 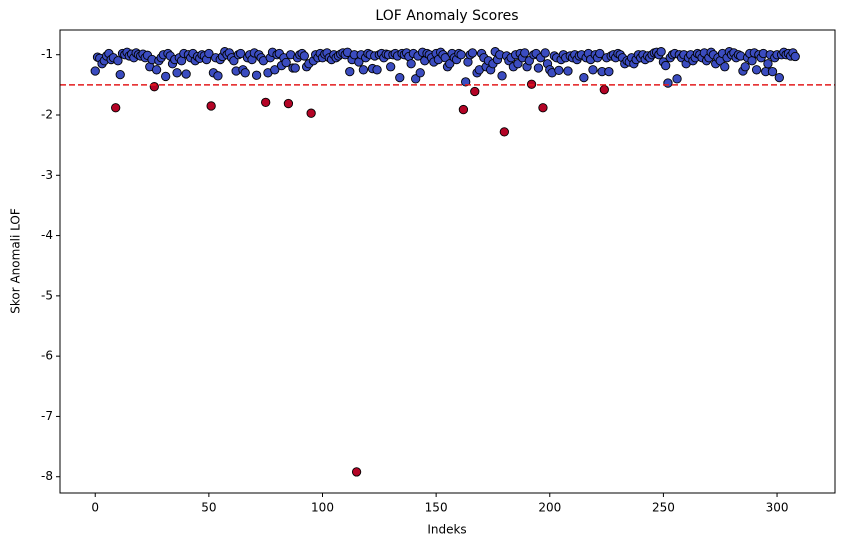 I want to click on x-tick-label: 200, so click(x=549, y=508).